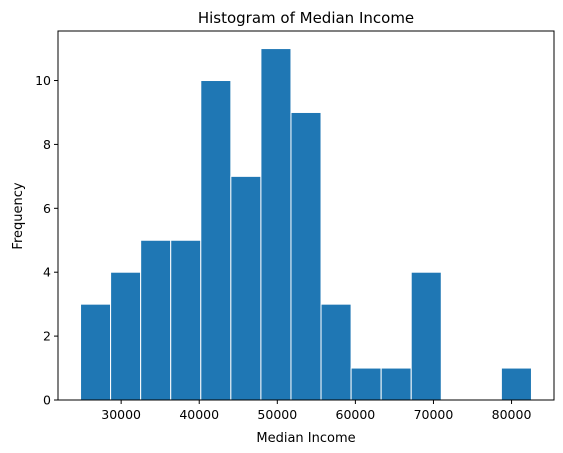 The image size is (563, 453). I want to click on x-tick-label: 40000, so click(199, 414).